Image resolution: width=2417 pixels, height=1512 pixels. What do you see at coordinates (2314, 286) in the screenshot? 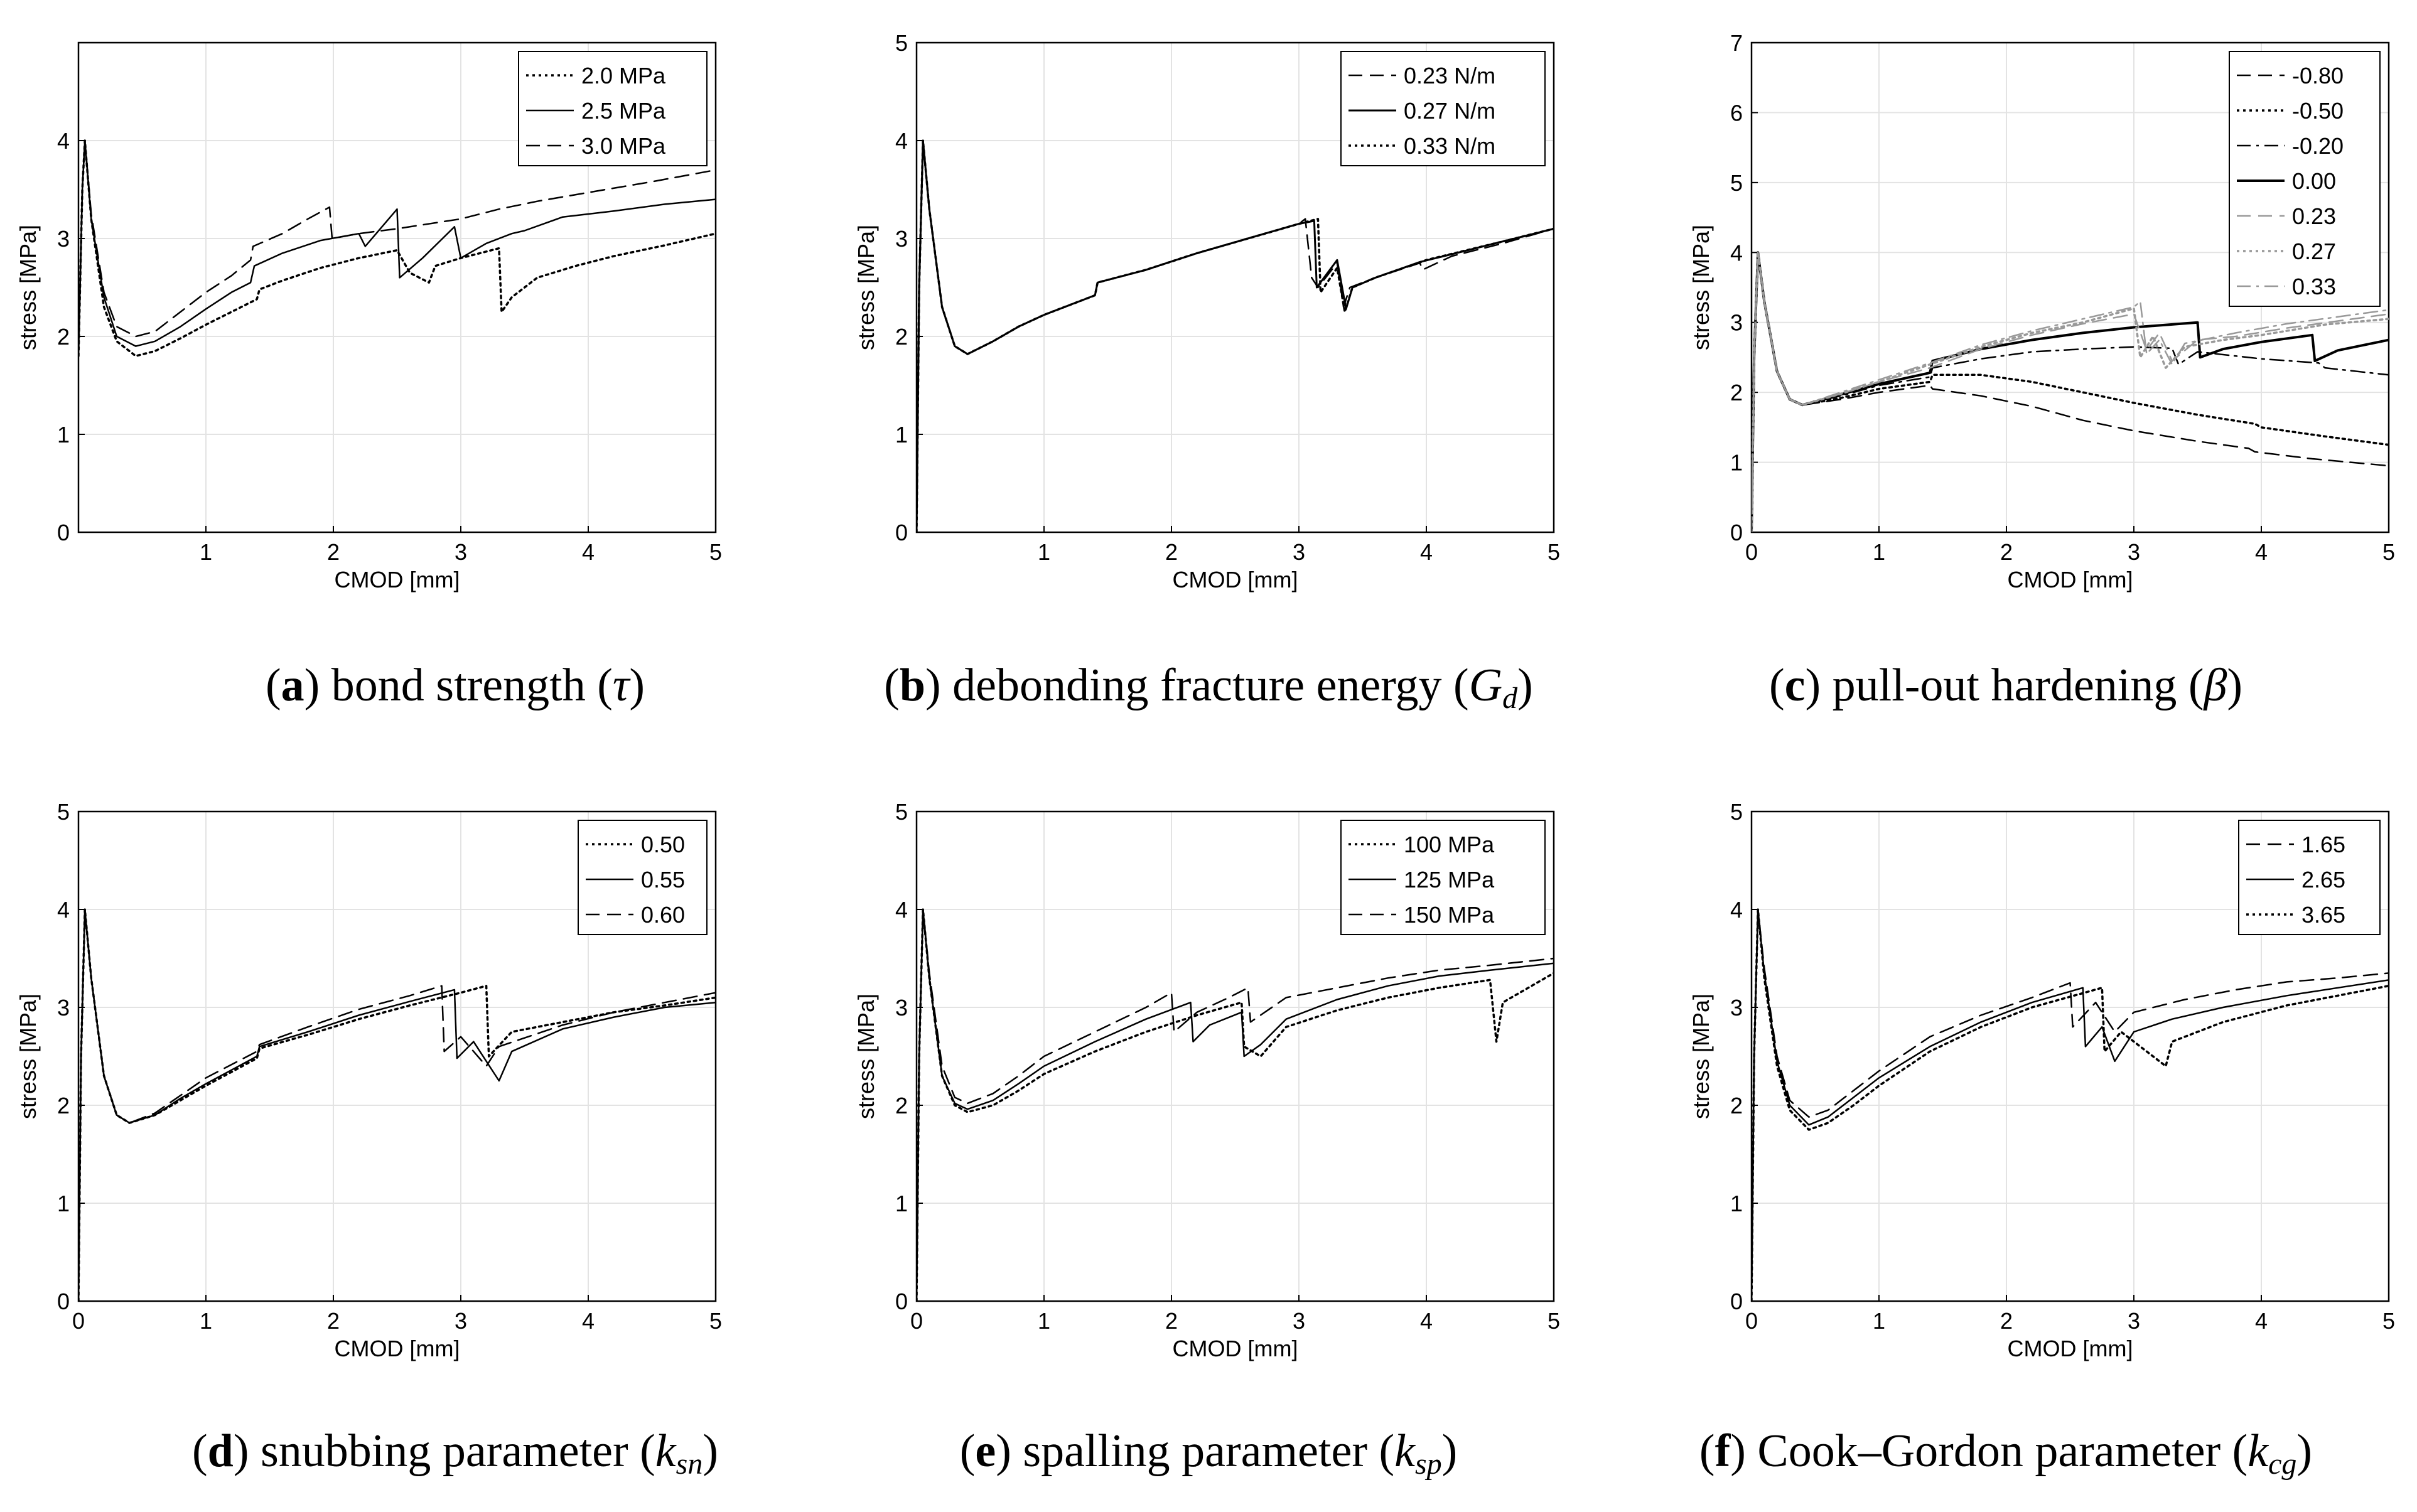
I see `legend-label: 0.33` at bounding box center [2314, 286].